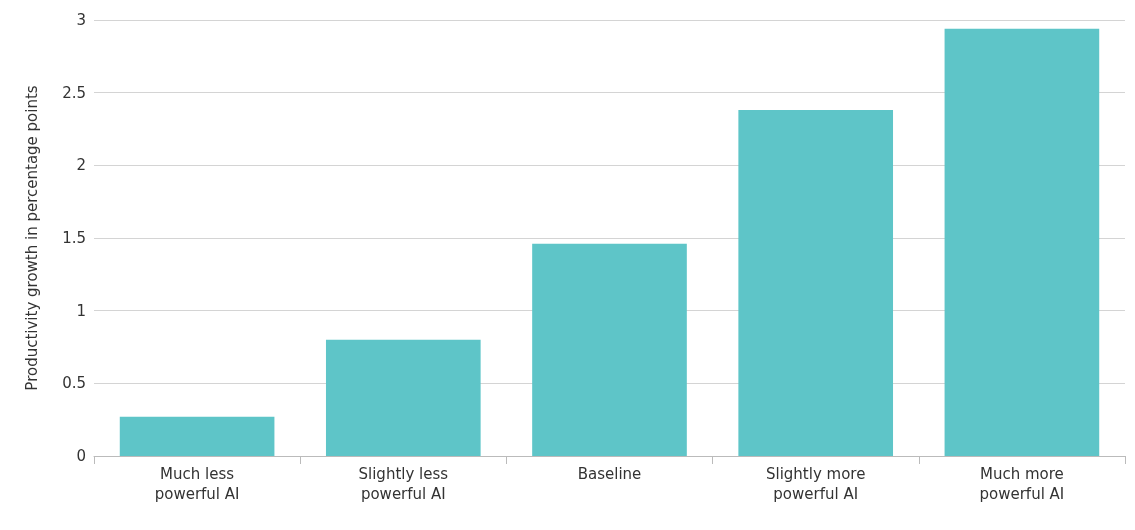 This screenshot has width=1135, height=530. I want to click on y-tick-label: 0, so click(81, 456).